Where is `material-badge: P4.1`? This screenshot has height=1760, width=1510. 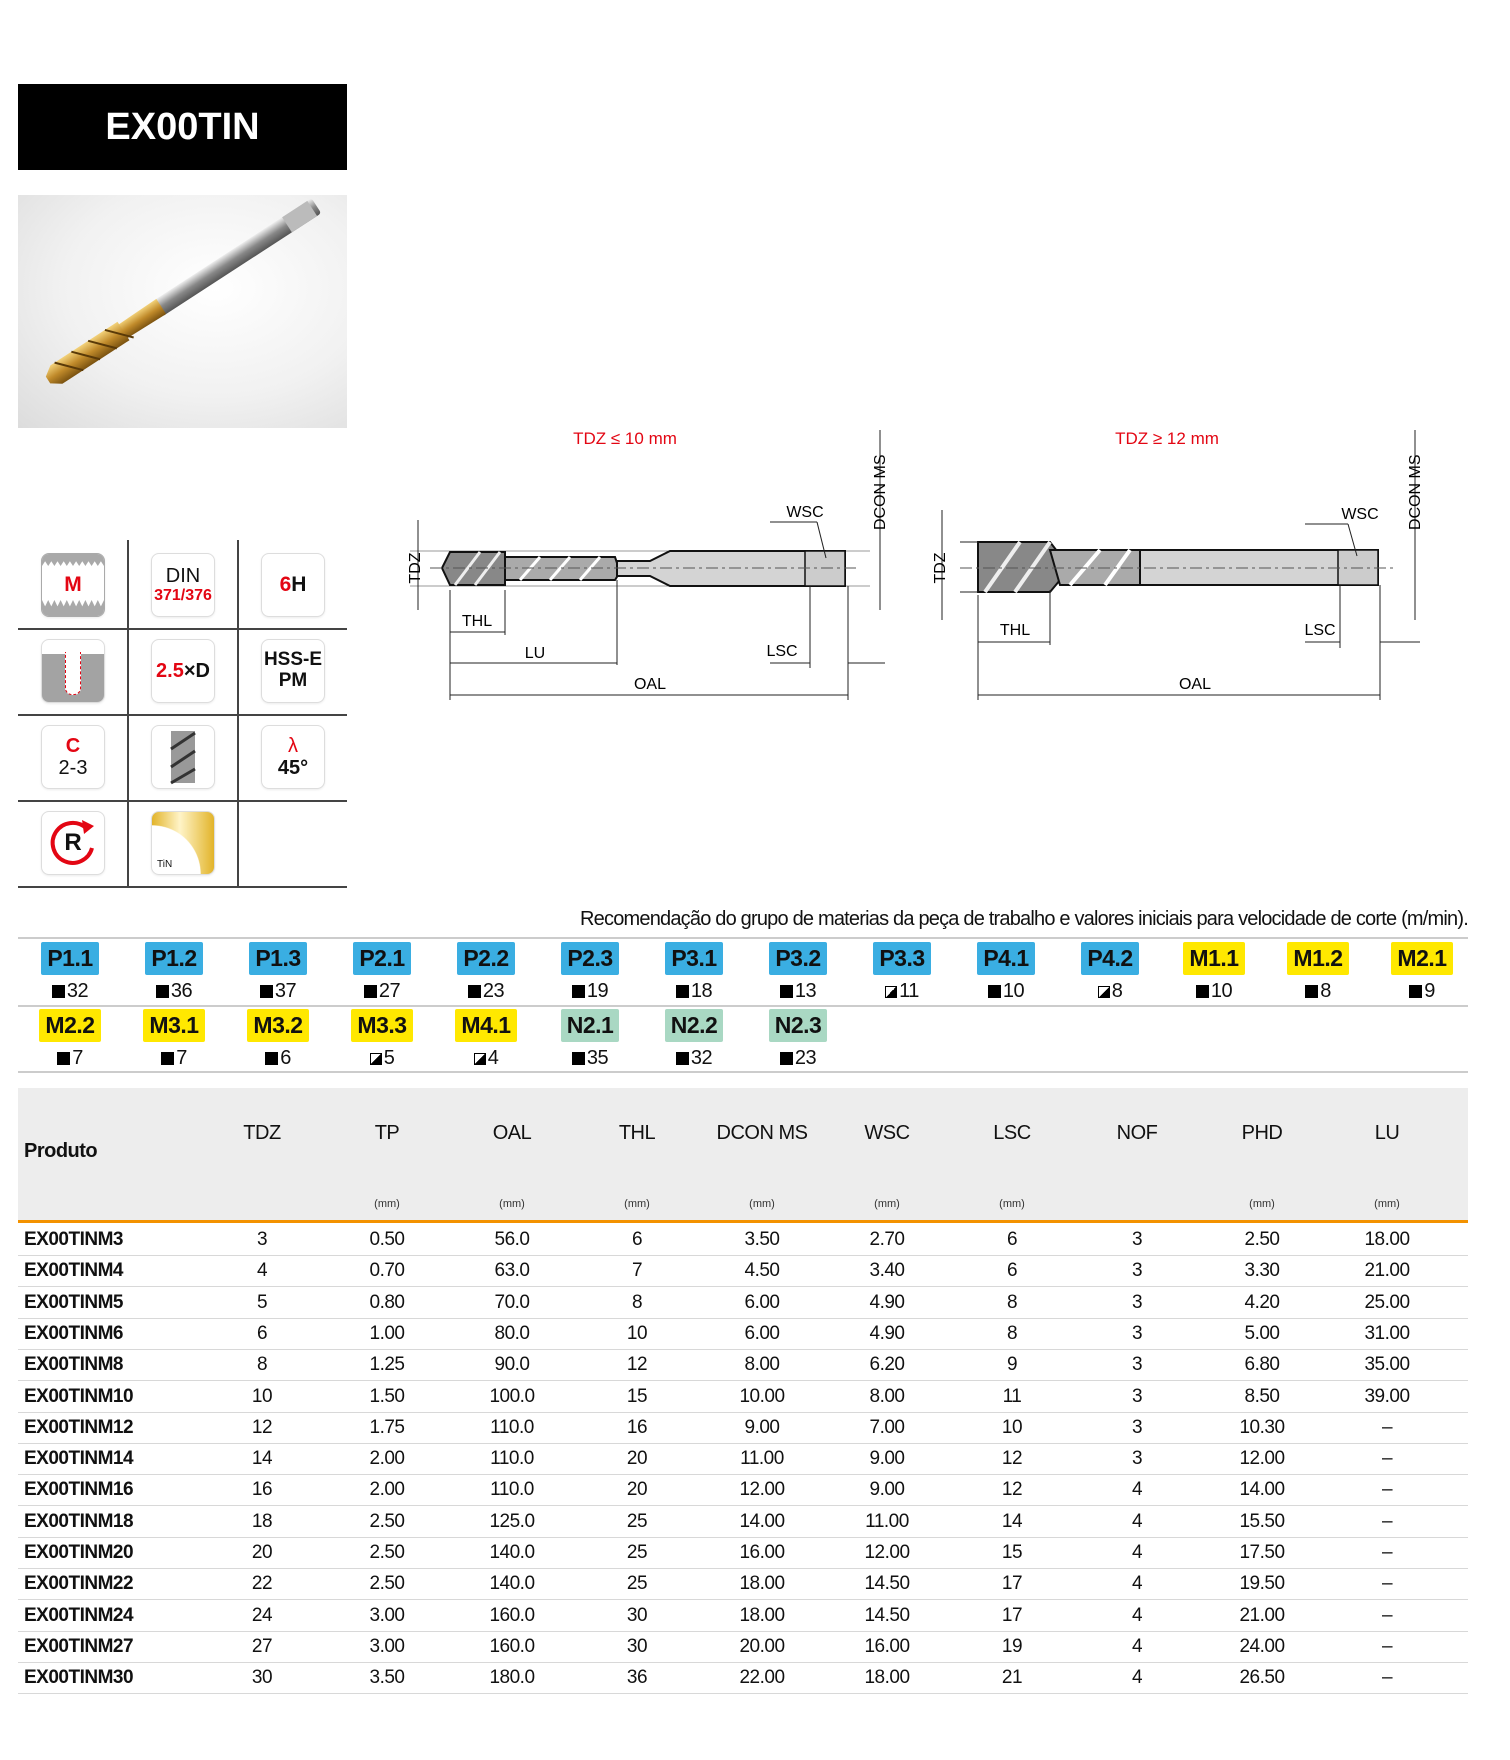 material-badge: P4.1 is located at coordinates (1006, 958).